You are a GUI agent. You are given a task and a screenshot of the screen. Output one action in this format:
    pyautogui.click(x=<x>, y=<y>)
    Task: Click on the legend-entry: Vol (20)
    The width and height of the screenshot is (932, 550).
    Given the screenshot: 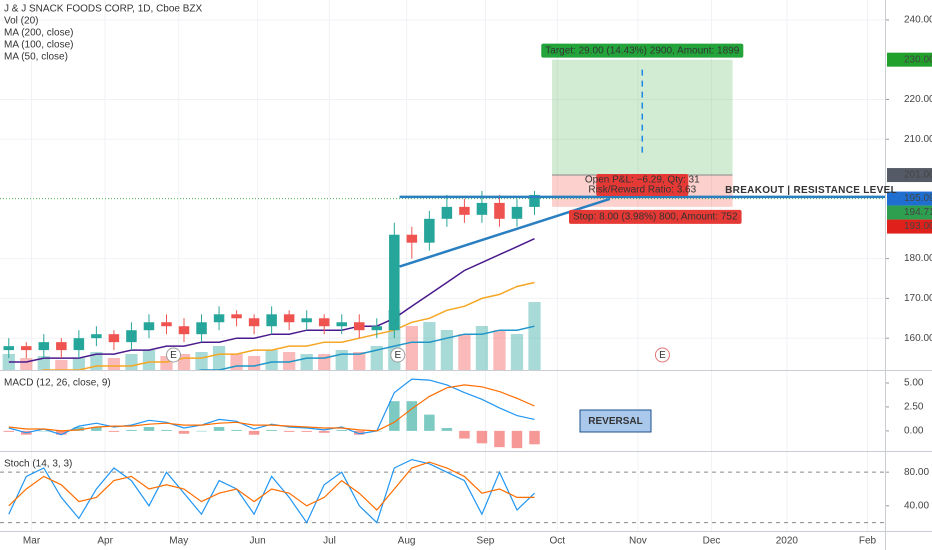 What is the action you would take?
    pyautogui.click(x=21, y=21)
    